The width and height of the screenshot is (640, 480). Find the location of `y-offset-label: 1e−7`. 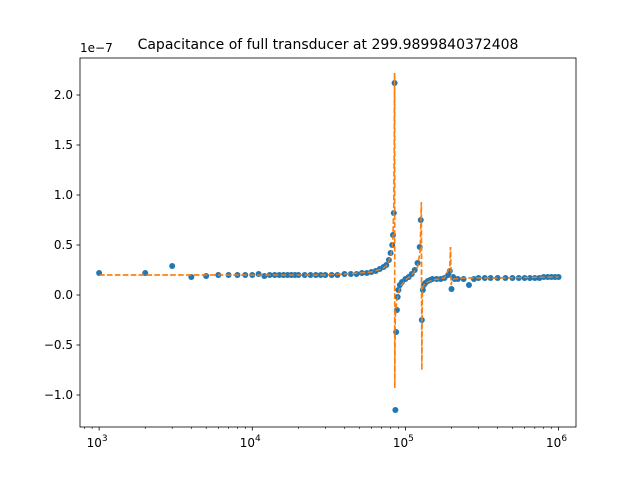

y-offset-label: 1e−7 is located at coordinates (96, 48).